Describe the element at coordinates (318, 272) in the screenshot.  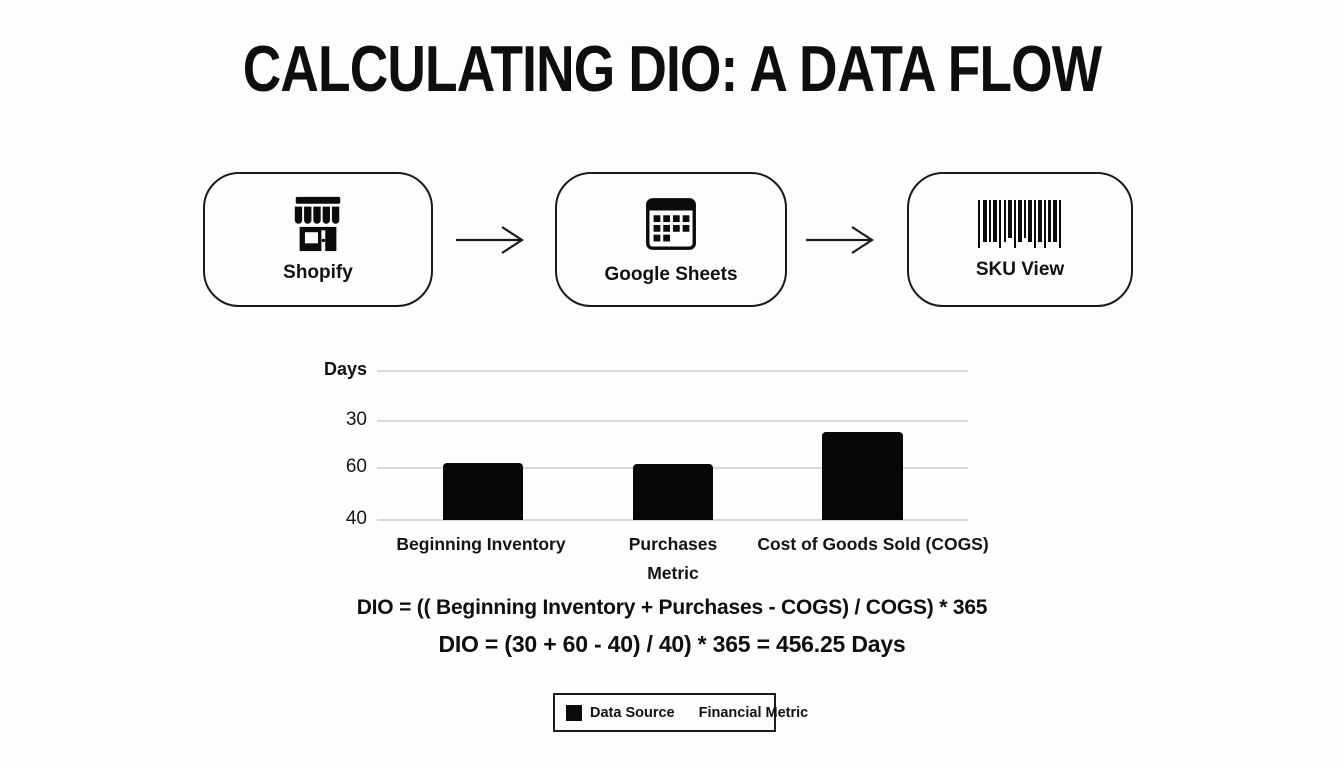
I see `flow-node-label: Shopify` at that location.